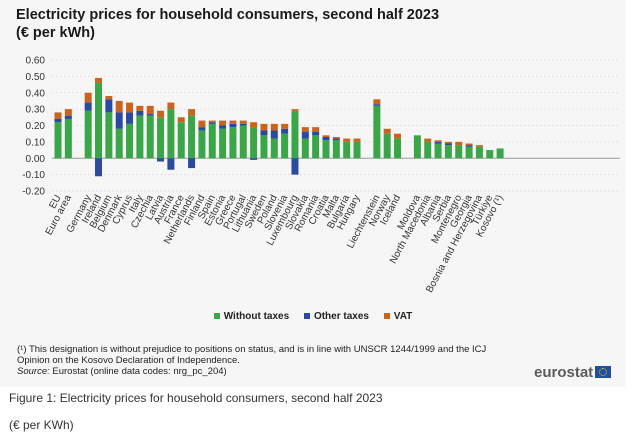  I want to click on y-tick-label: -0.10, so click(33, 175).